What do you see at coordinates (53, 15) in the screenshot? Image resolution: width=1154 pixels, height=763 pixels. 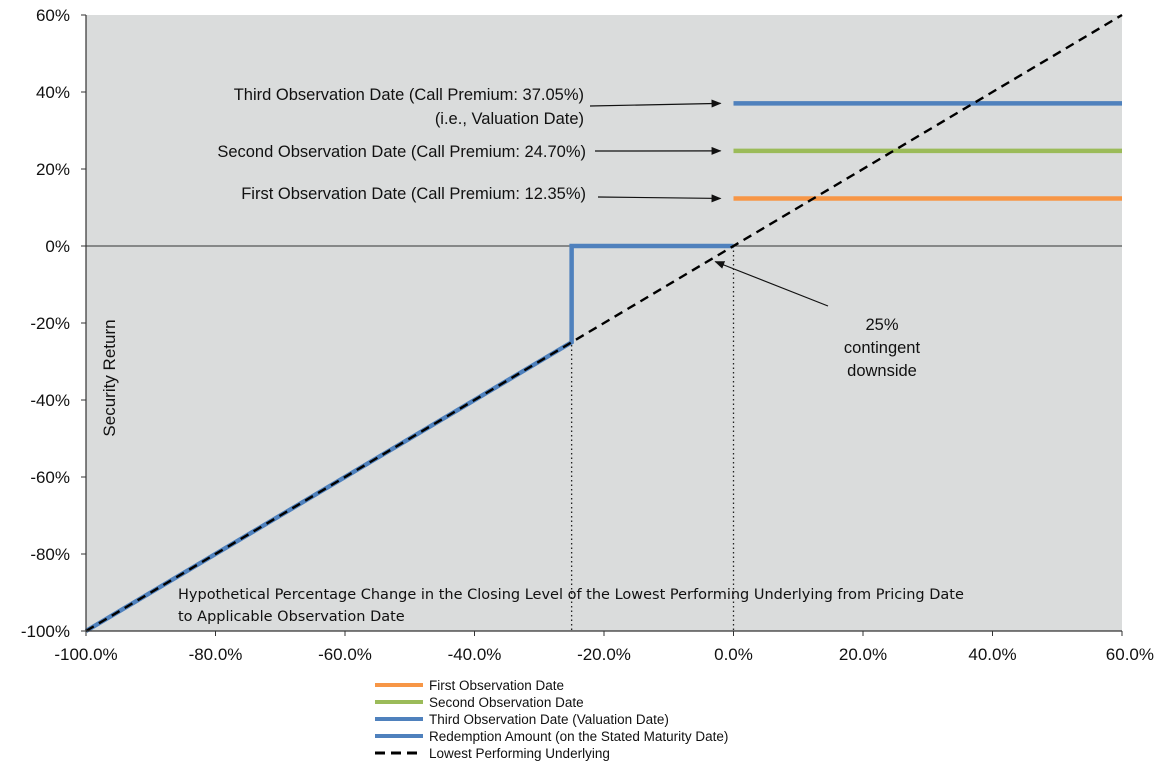 I see `y-tick-label: 60%` at bounding box center [53, 15].